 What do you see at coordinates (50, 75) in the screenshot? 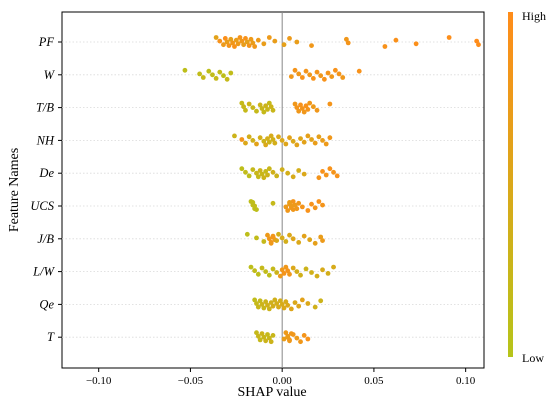
I see `feature-label: W` at bounding box center [50, 75].